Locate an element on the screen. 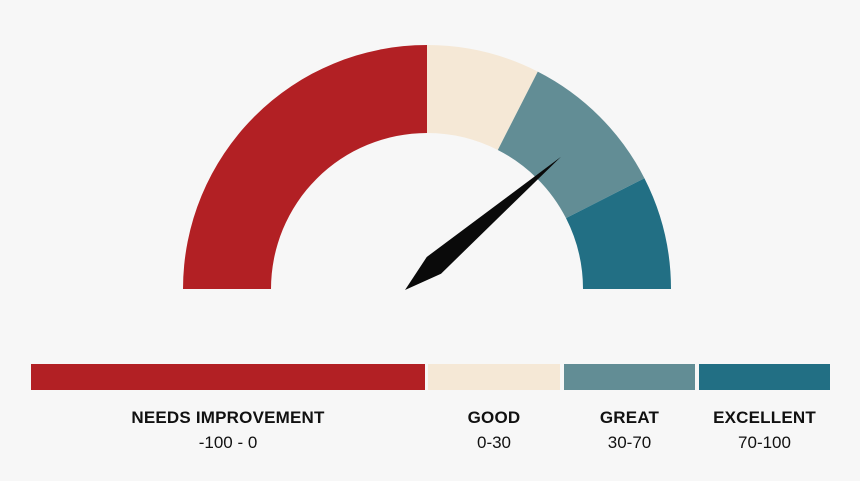 The height and width of the screenshot is (481, 860). legend-range: 70-100 is located at coordinates (764, 442).